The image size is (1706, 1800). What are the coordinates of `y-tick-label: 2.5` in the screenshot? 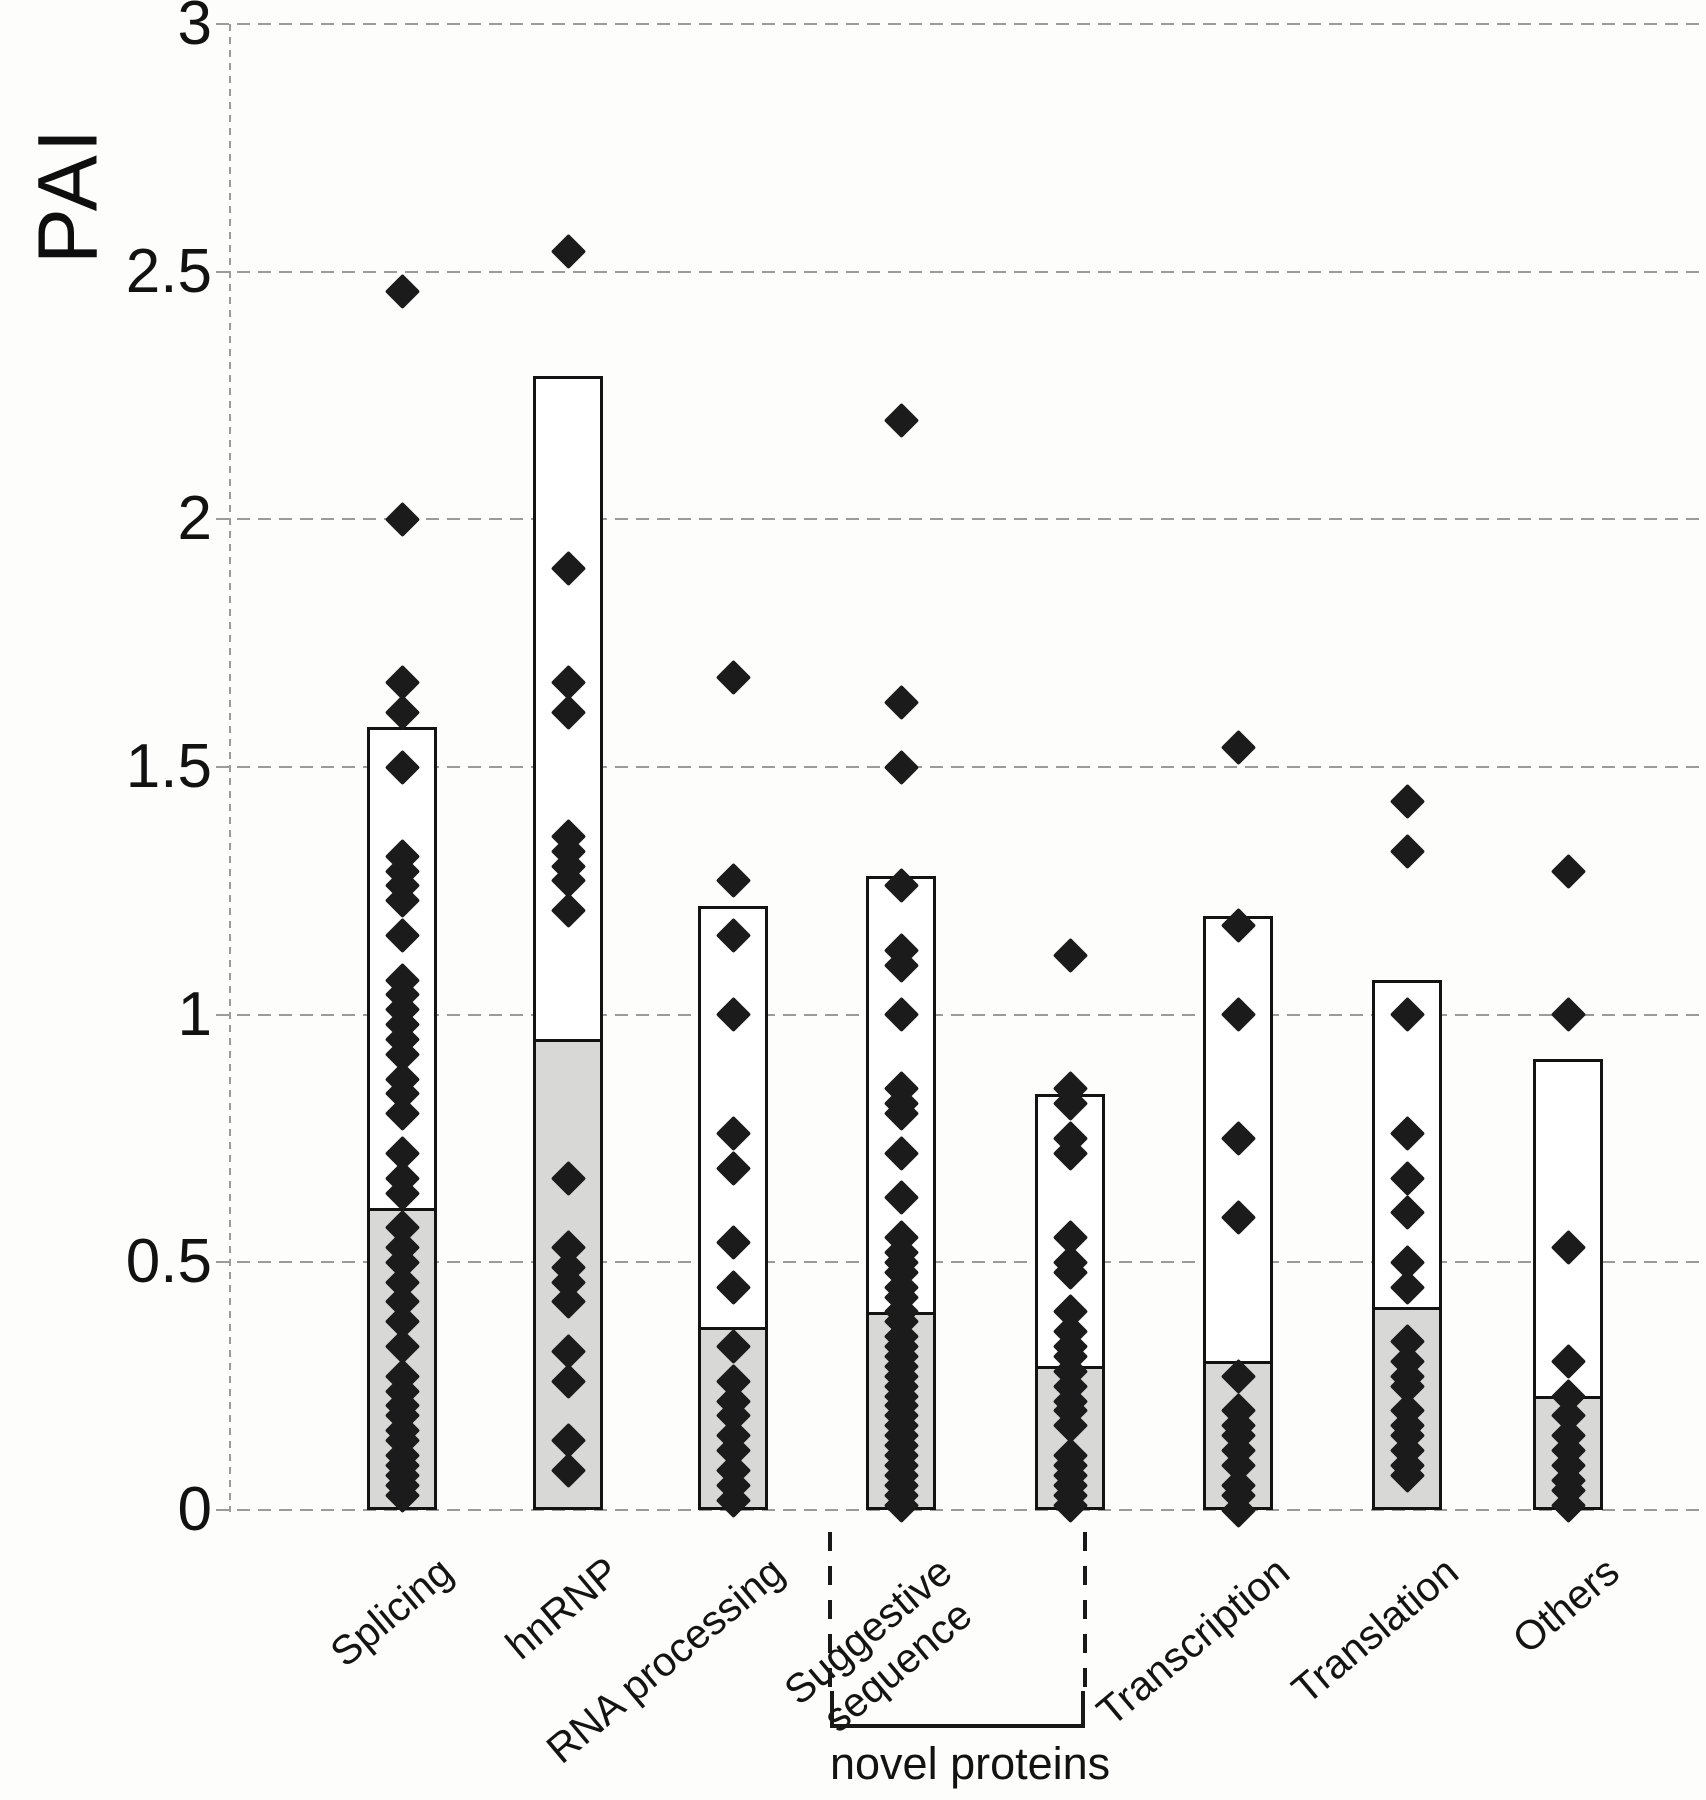 It's located at (168, 271).